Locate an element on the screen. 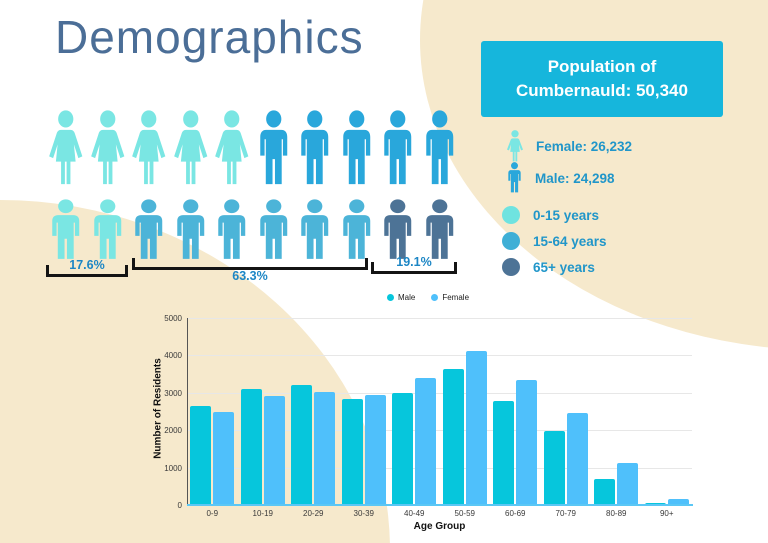 Image resolution: width=768 pixels, height=543 pixels. y-tick-label-2000: 2000 is located at coordinates (173, 431).